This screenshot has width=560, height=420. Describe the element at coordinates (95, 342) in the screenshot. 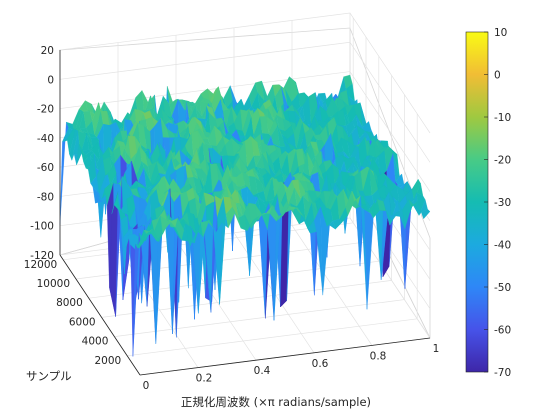

I see `y-tick-label: 4000` at that location.